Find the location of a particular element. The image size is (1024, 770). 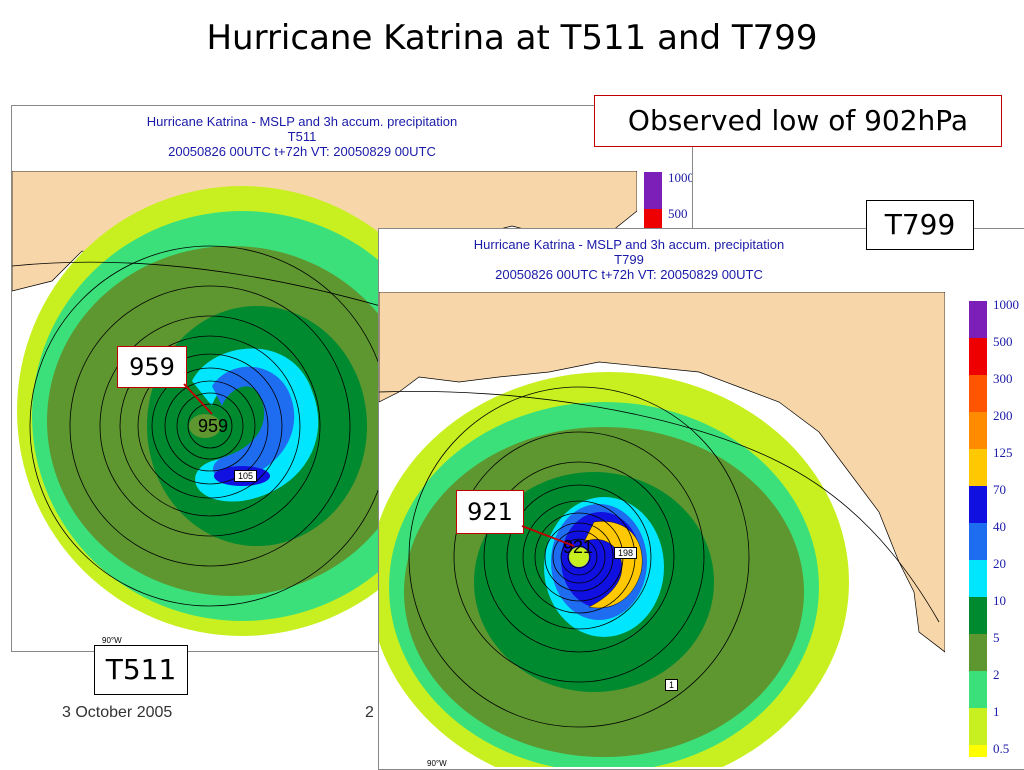

scale-label-1000: 1000 is located at coordinates (1006, 304).